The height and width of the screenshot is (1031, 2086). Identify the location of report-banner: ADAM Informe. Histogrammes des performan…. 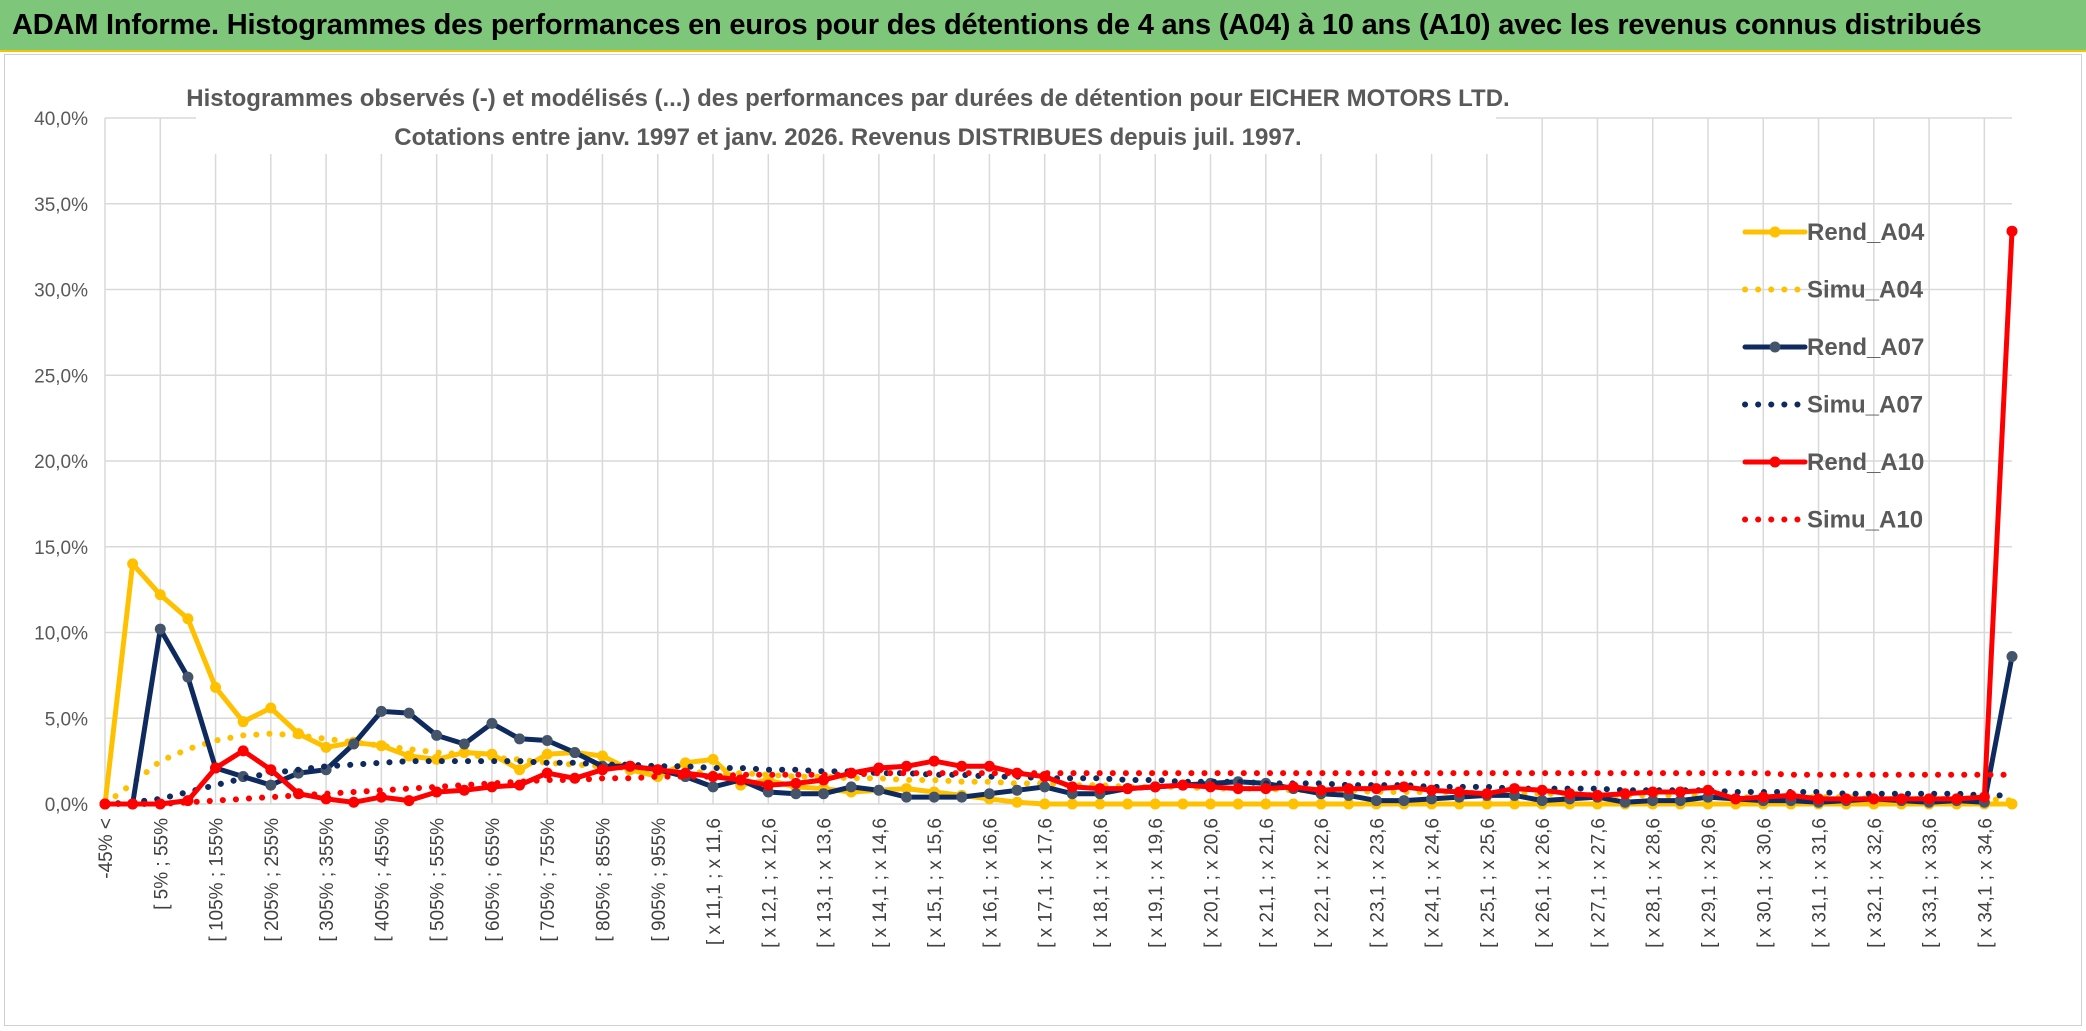
(1043, 26).